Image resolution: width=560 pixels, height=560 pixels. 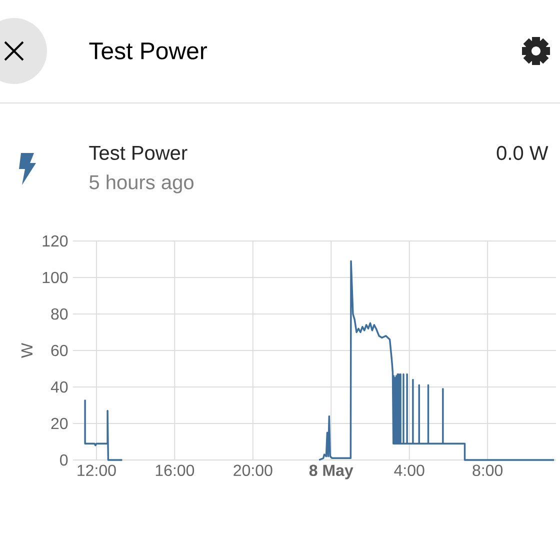 What do you see at coordinates (97, 470) in the screenshot?
I see `x-tick-label: 12:00` at bounding box center [97, 470].